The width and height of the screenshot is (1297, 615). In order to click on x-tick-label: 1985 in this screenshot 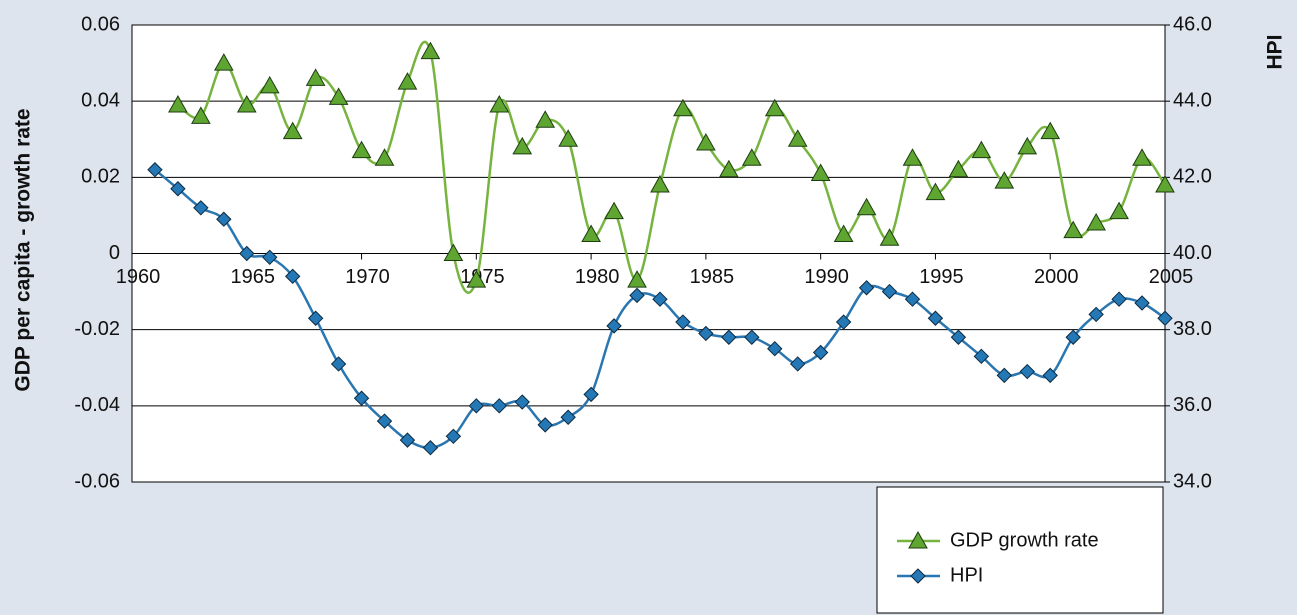, I will do `click(712, 277)`.